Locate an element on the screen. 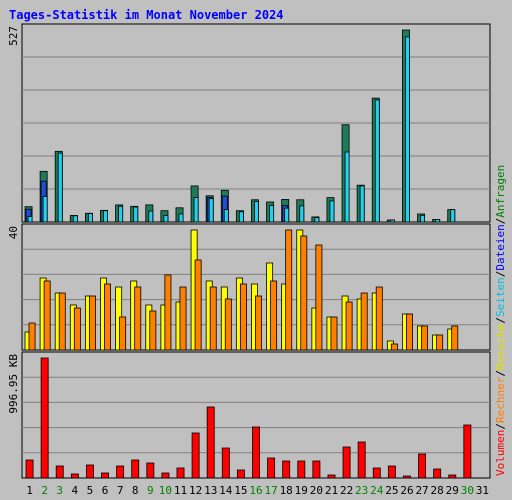 The height and width of the screenshot is (500, 512). day-label: 17 is located at coordinates (270, 490).